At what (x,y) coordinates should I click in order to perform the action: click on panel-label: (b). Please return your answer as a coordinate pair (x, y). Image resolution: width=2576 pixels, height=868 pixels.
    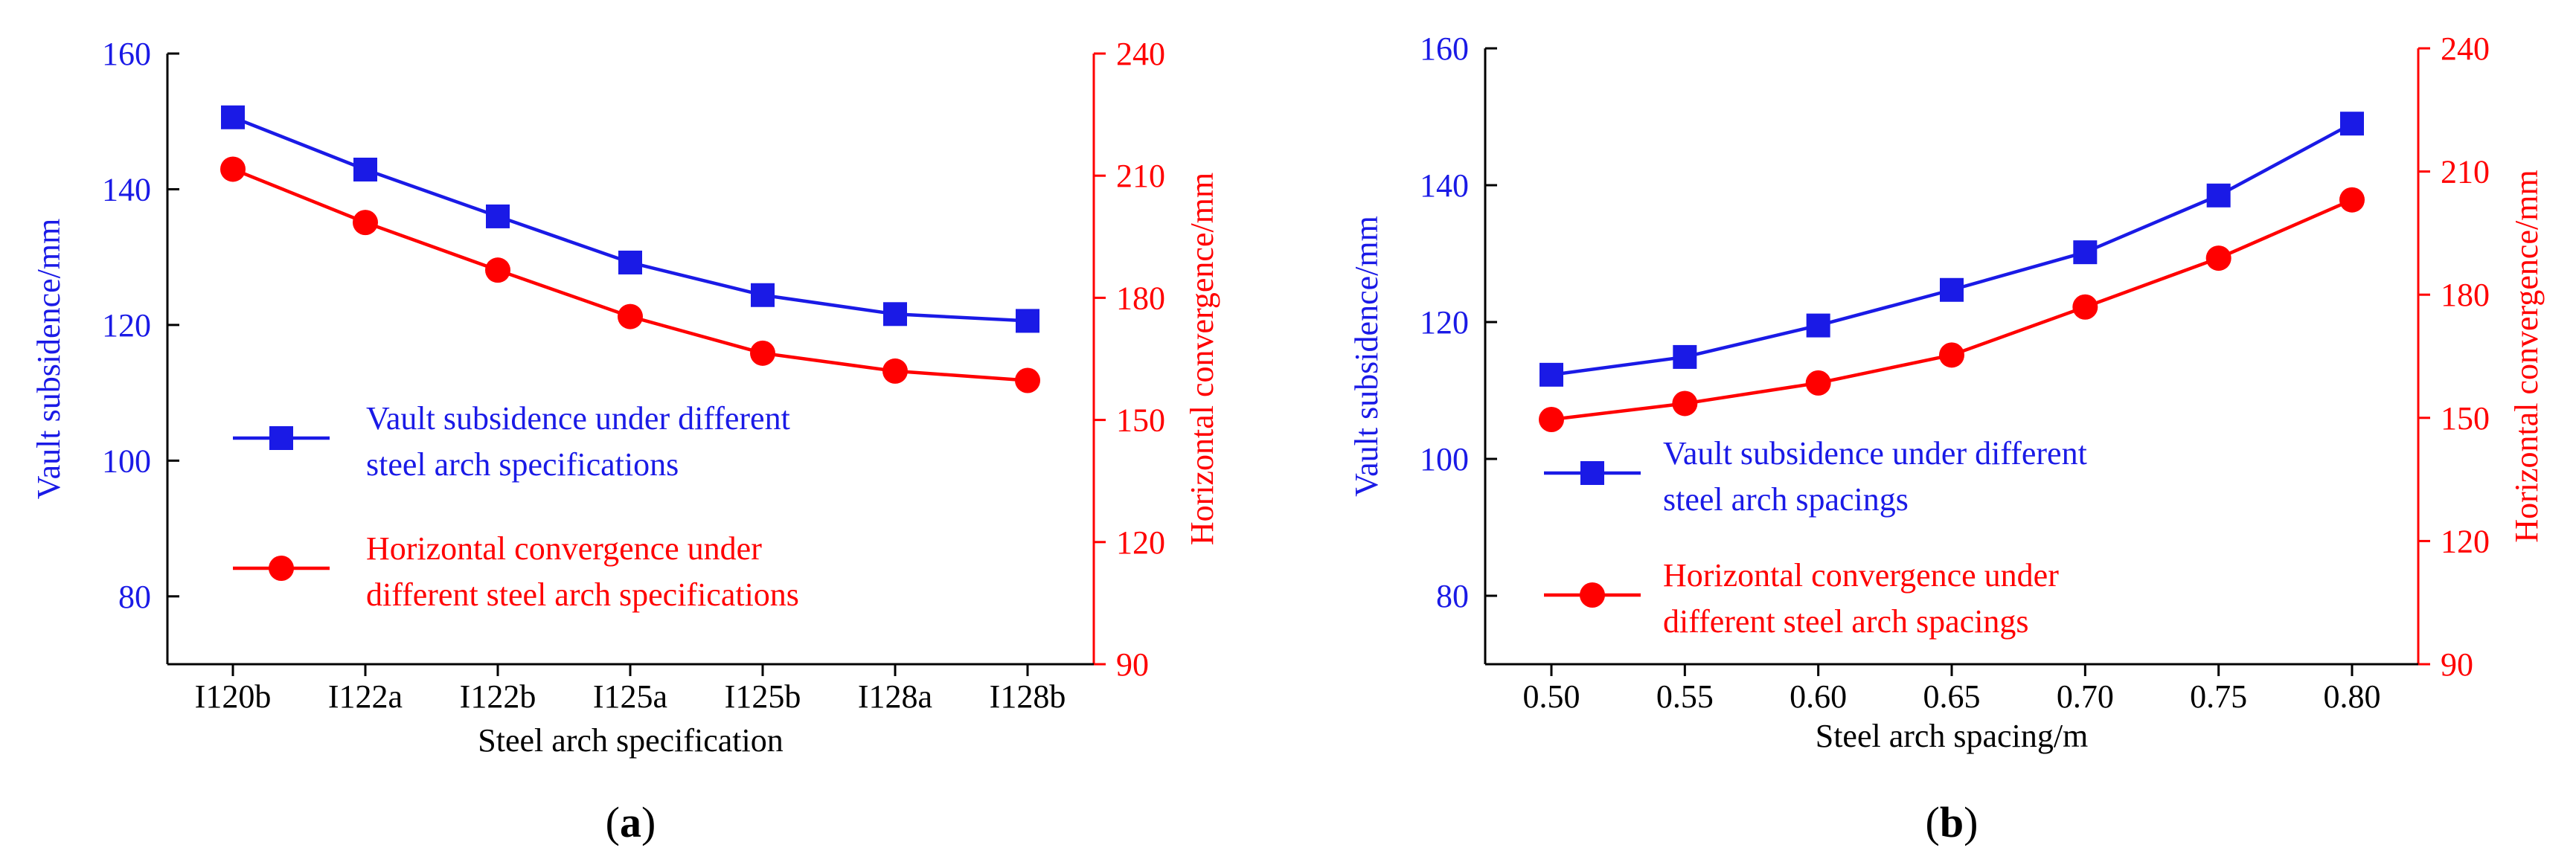
    Looking at the image, I should click on (1952, 822).